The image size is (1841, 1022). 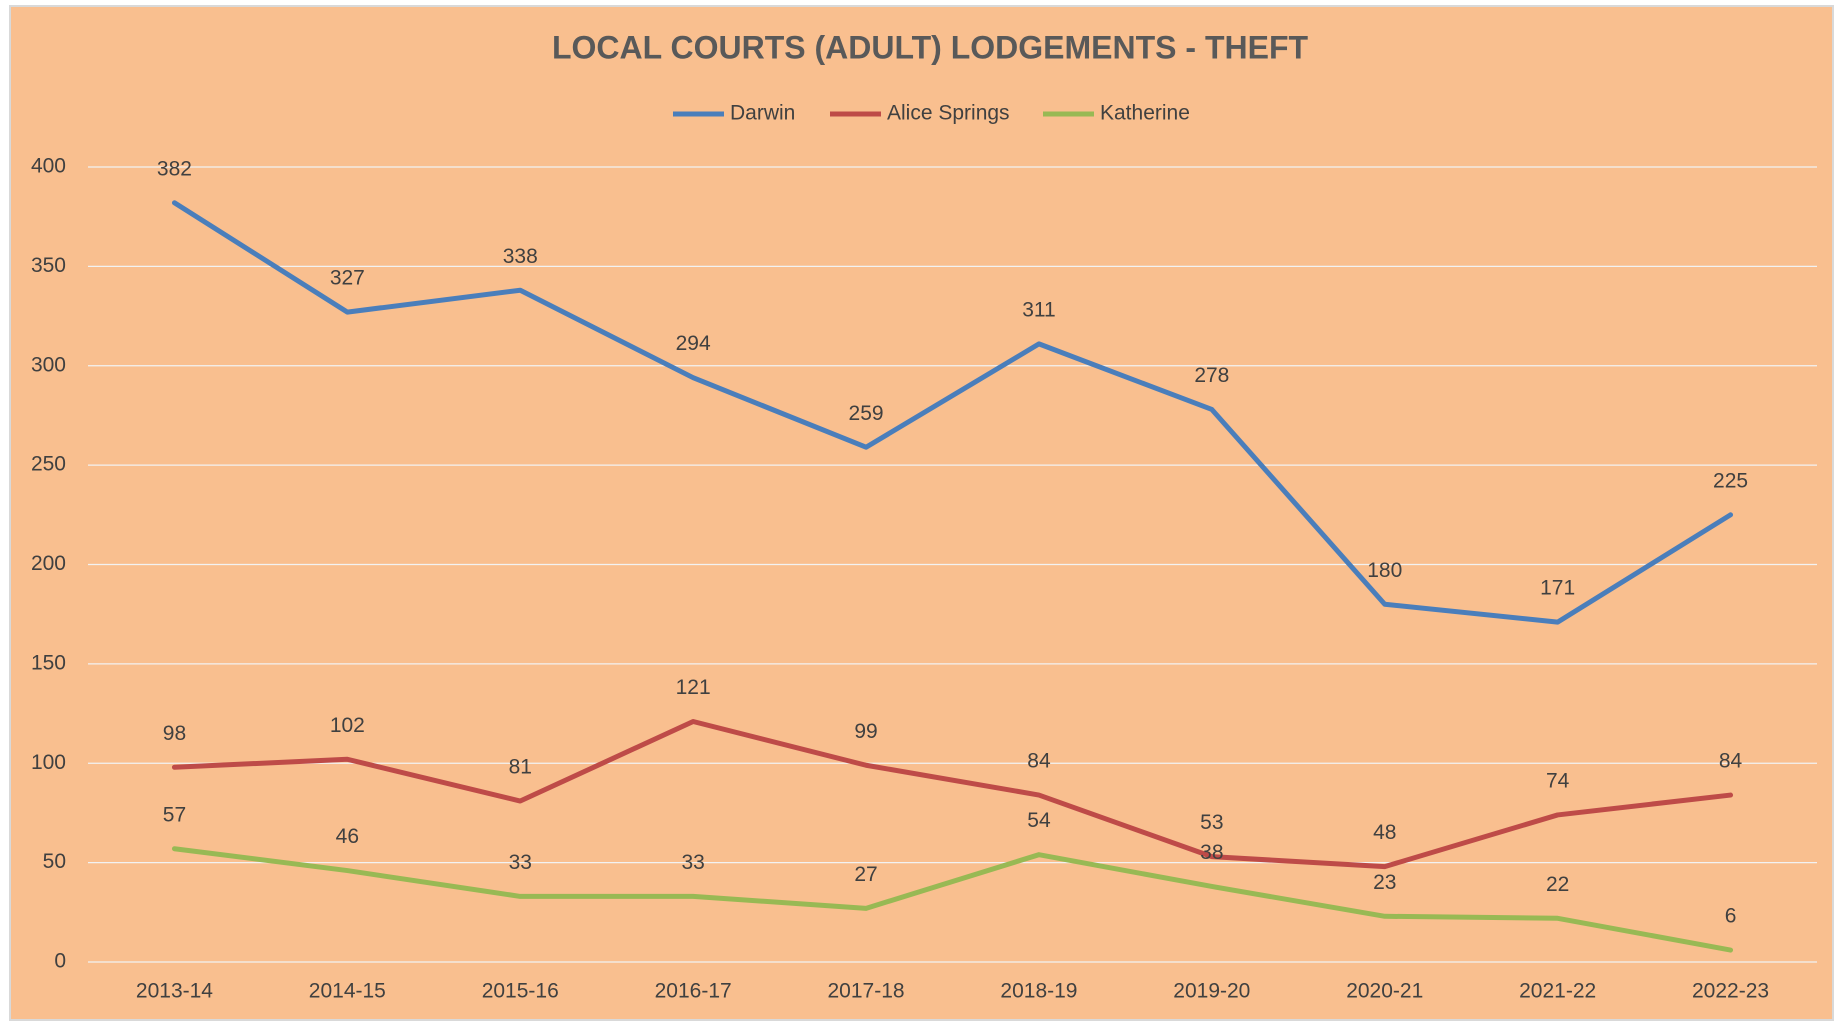 I want to click on x-tick-label: 2020-21, so click(x=1384, y=991).